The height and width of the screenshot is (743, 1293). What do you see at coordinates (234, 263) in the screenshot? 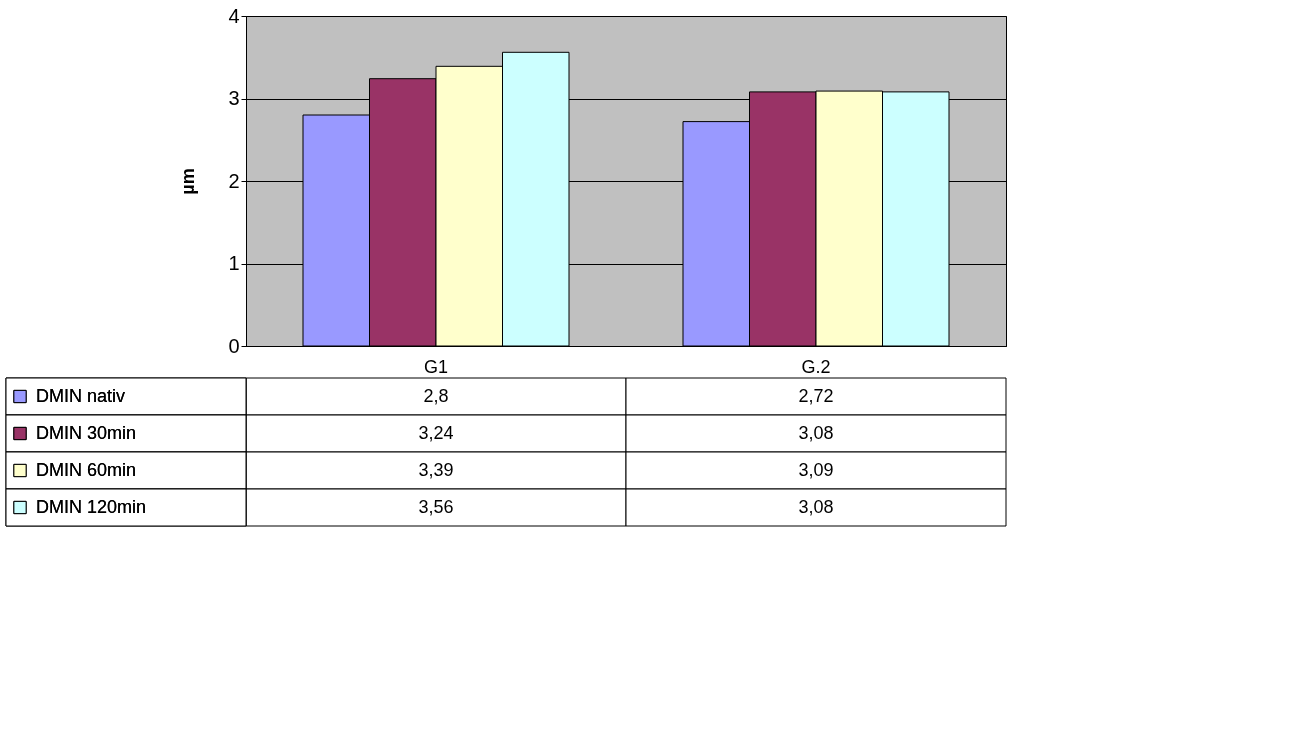
I see `y-tick-label: 1` at bounding box center [234, 263].